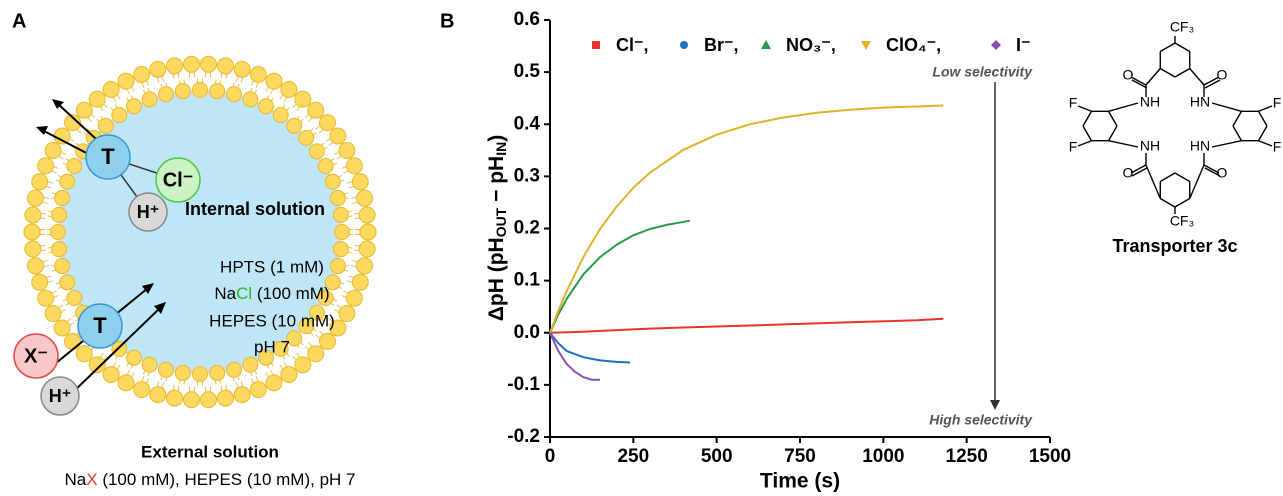 This screenshot has height=496, width=1283. I want to click on arrow, so click(115, 351).